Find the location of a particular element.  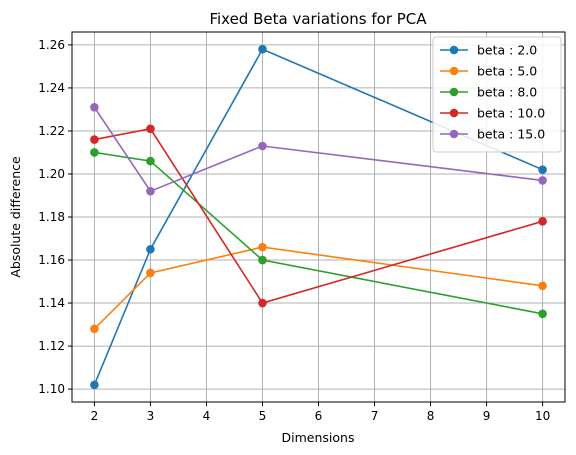

x-tick-label: 8 is located at coordinates (431, 416).